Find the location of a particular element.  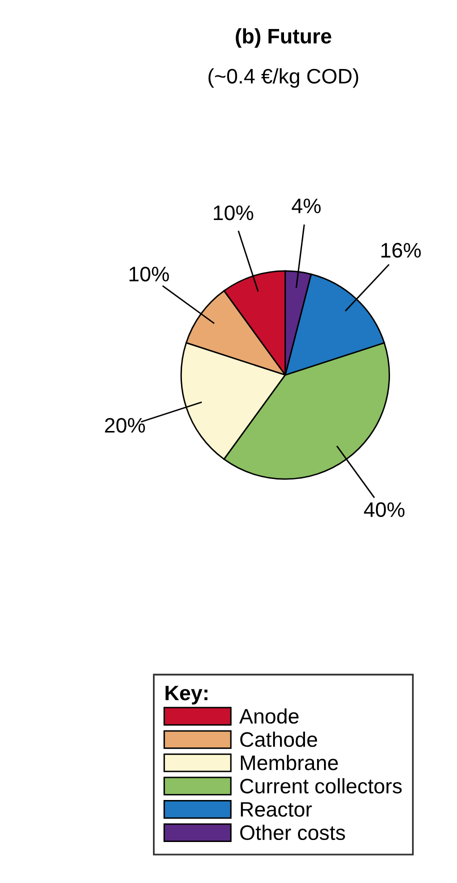

legend-label: Reactor is located at coordinates (276, 809).